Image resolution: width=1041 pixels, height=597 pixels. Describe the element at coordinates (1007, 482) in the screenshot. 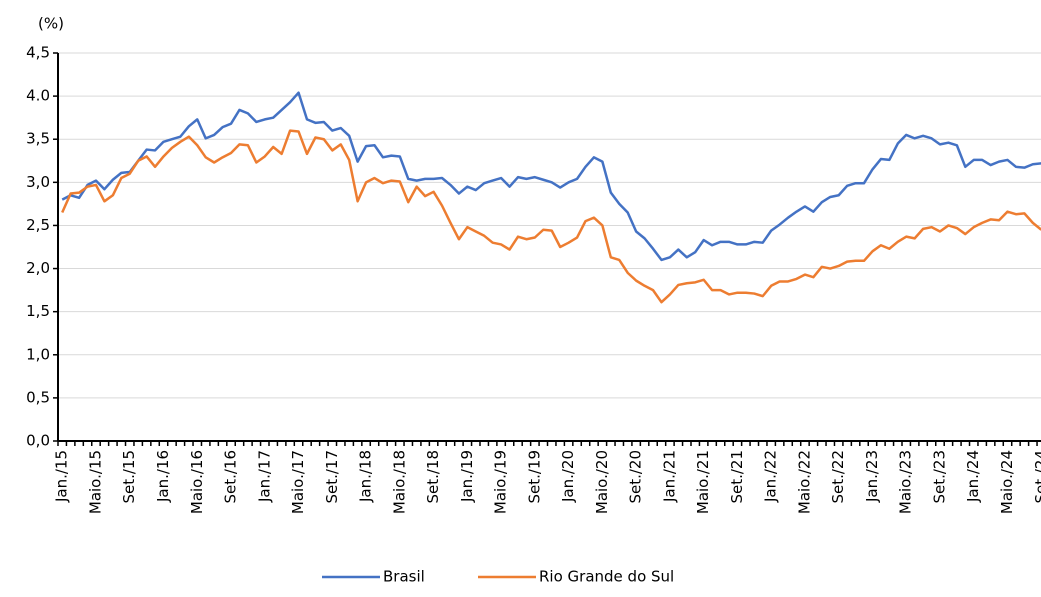

I see `x-tick-label: Maio./24` at that location.